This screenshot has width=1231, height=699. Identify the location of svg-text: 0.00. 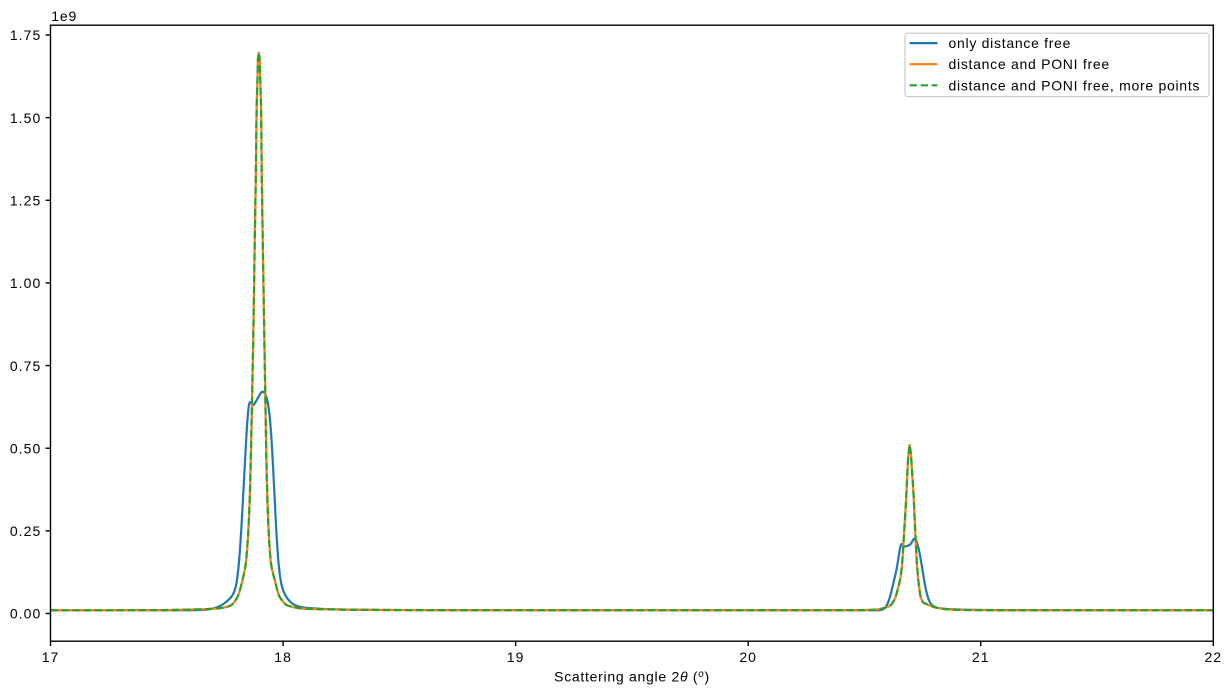
(25, 614).